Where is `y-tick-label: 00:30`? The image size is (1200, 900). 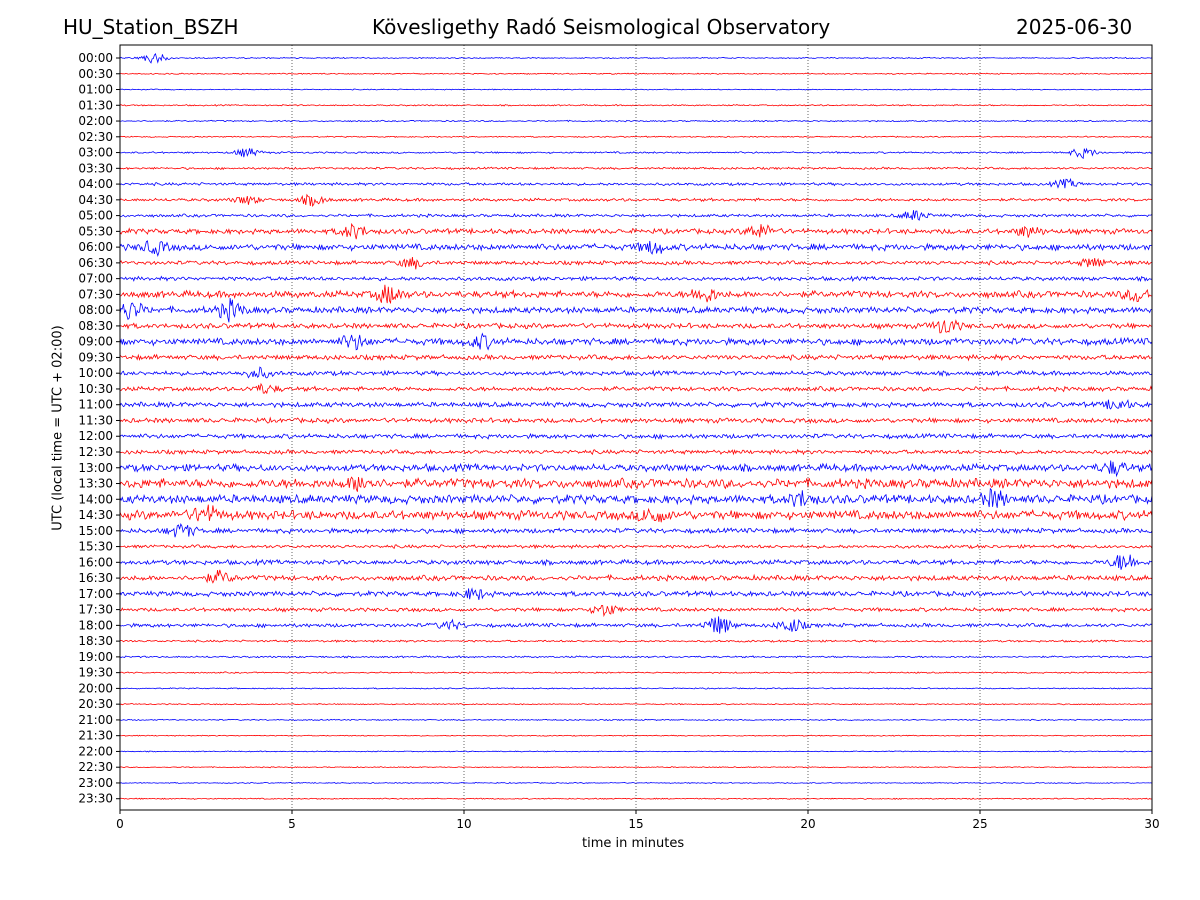 y-tick-label: 00:30 is located at coordinates (95, 74).